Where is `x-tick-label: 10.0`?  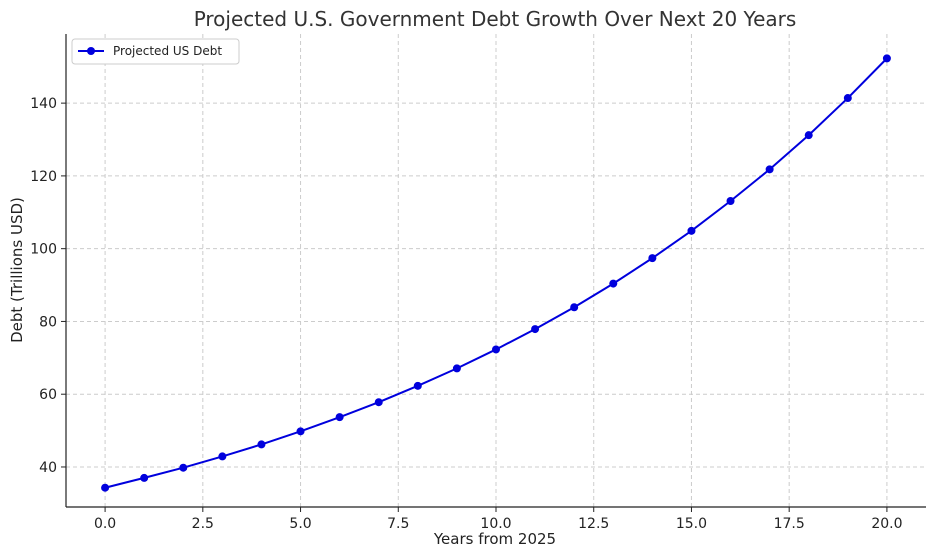
x-tick-label: 10.0 is located at coordinates (495, 524).